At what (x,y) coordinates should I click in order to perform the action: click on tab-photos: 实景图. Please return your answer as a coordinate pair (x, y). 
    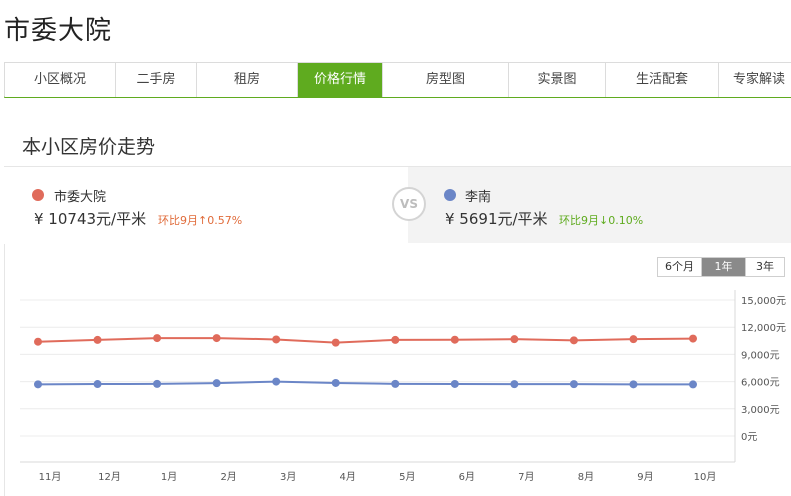
    Looking at the image, I should click on (557, 80).